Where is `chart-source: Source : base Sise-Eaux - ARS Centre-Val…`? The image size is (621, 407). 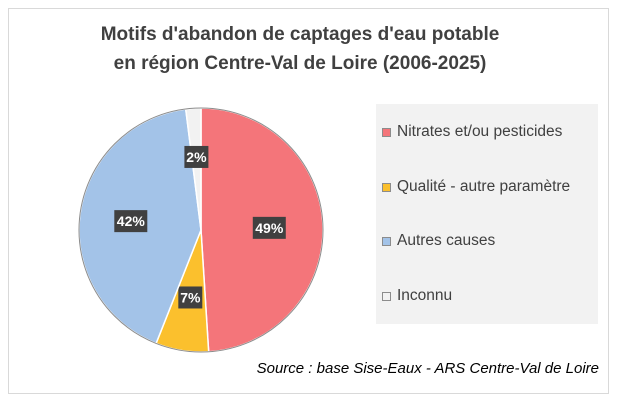 chart-source: Source : base Sise-Eaux - ARS Centre-Val… is located at coordinates (427, 368).